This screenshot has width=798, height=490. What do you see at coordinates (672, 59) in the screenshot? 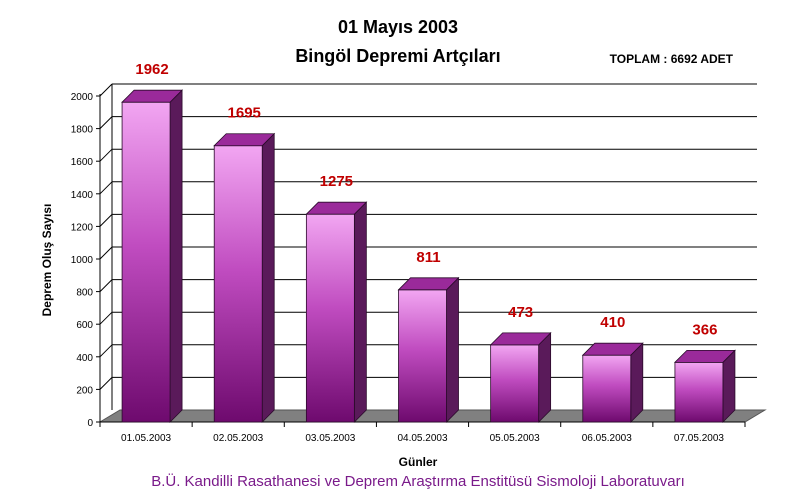
I see `total-label: TOPLAM : 6692 ADET` at bounding box center [672, 59].